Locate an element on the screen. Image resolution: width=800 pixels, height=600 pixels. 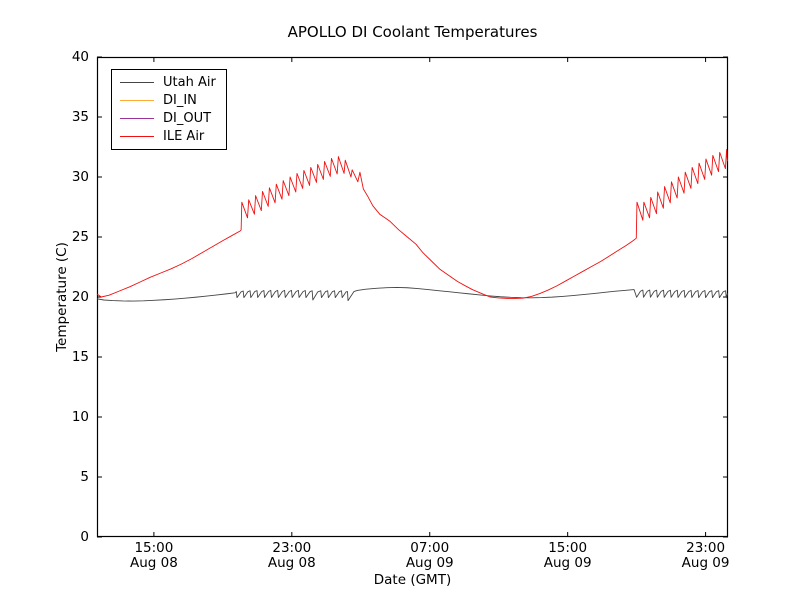
y-tick-label: 35 is located at coordinates (80, 117).